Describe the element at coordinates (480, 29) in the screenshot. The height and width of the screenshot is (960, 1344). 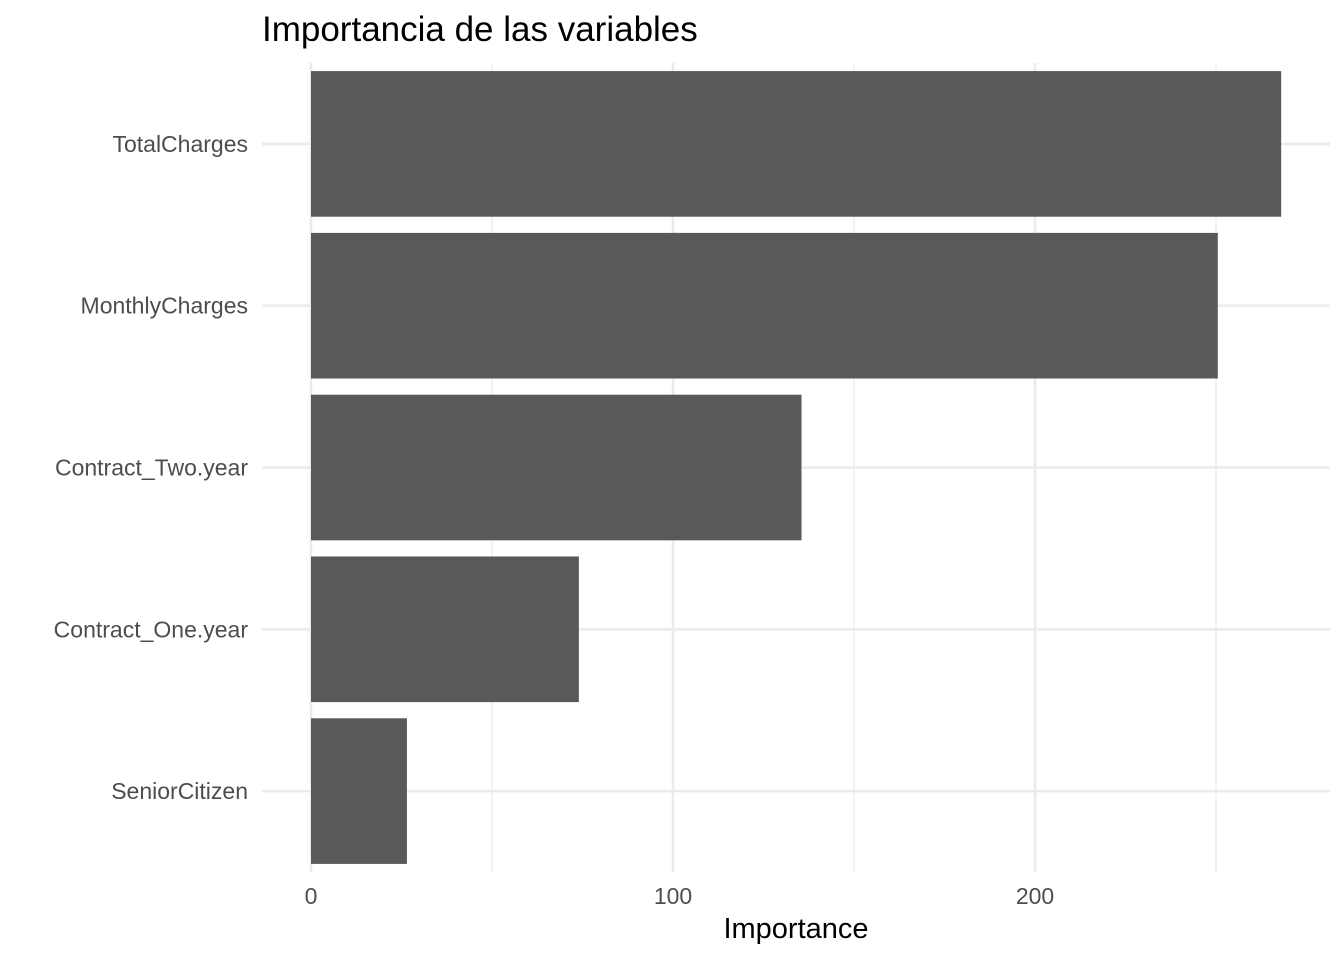
I see `chart-title: Importancia de las variables` at that location.